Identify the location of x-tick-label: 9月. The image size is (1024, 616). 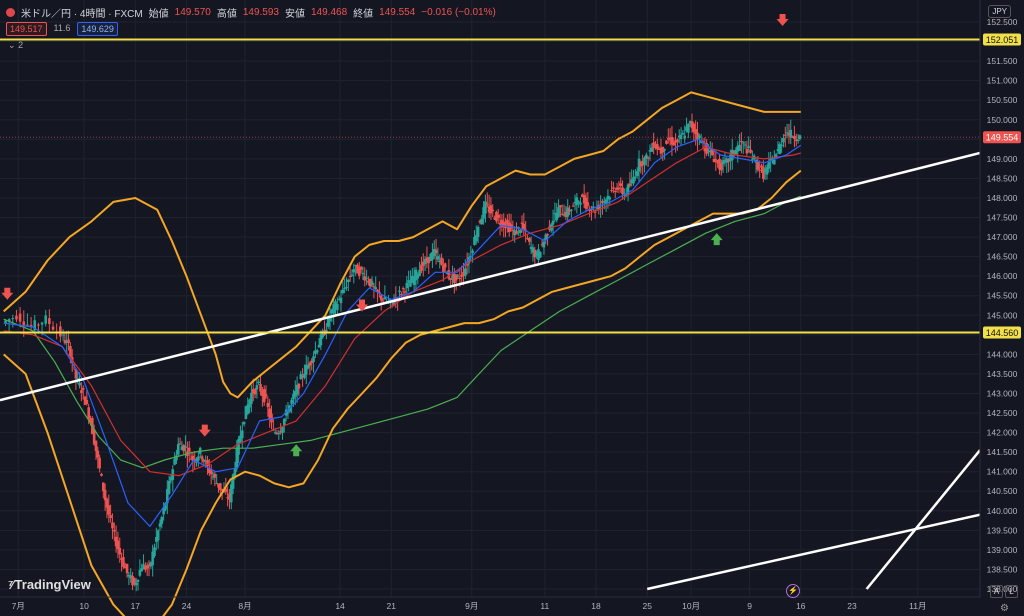
(471, 606).